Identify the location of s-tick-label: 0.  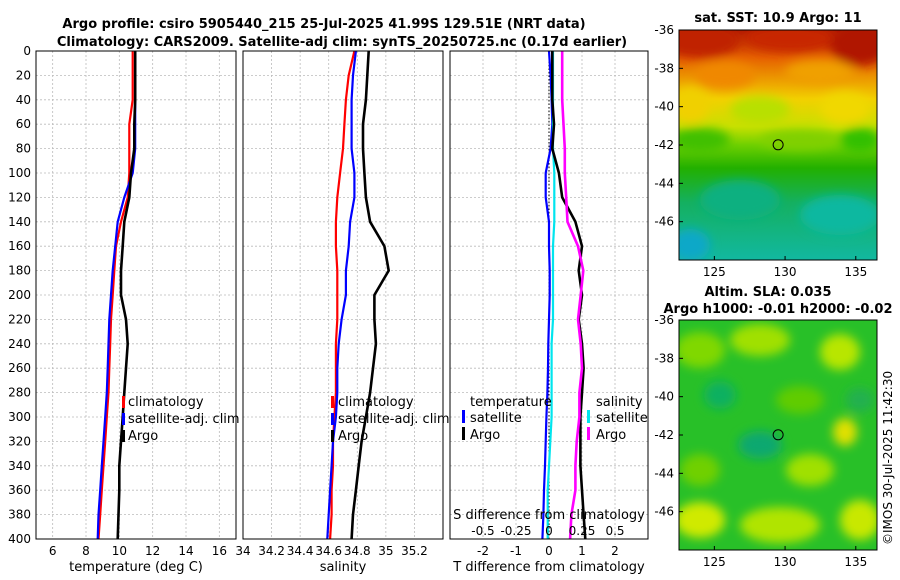
(549, 531).